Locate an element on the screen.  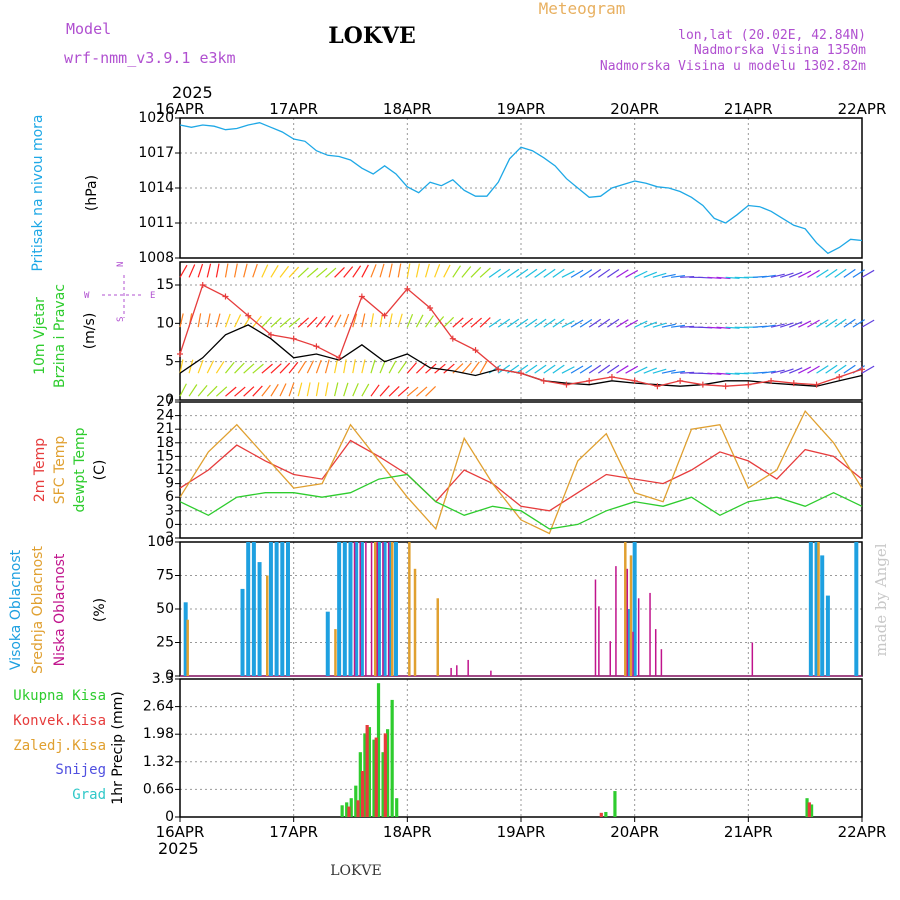
temp-unit: (C) is located at coordinates (100, 470).